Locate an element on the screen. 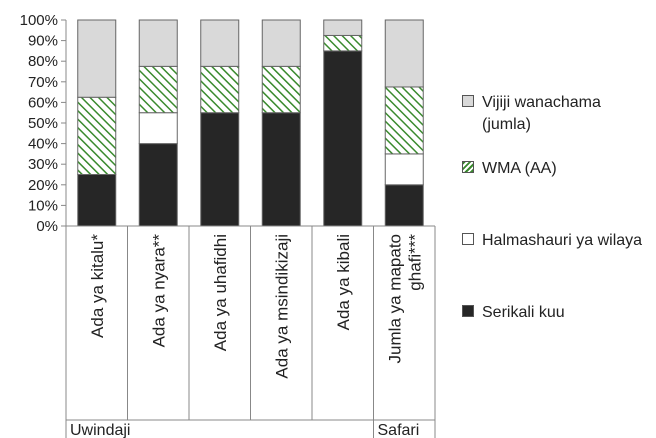 The height and width of the screenshot is (438, 656). svg-text: Ada ya kitalu* is located at coordinates (97, 286).